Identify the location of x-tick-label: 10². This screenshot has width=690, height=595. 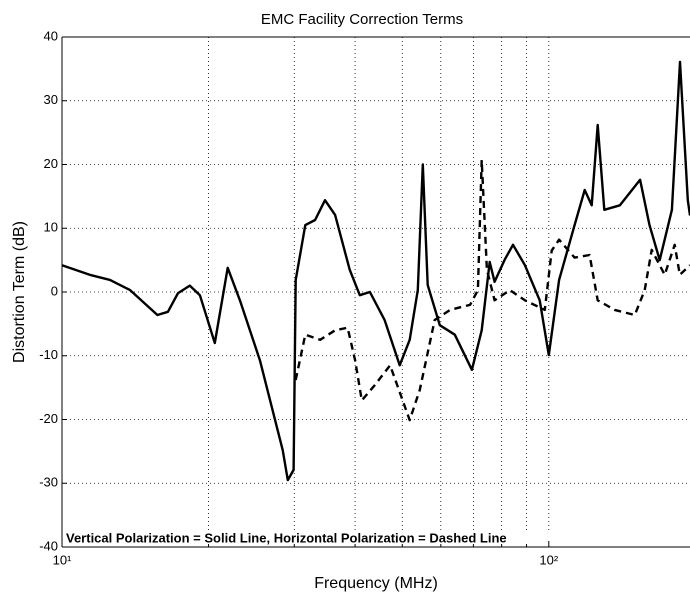
(548, 559).